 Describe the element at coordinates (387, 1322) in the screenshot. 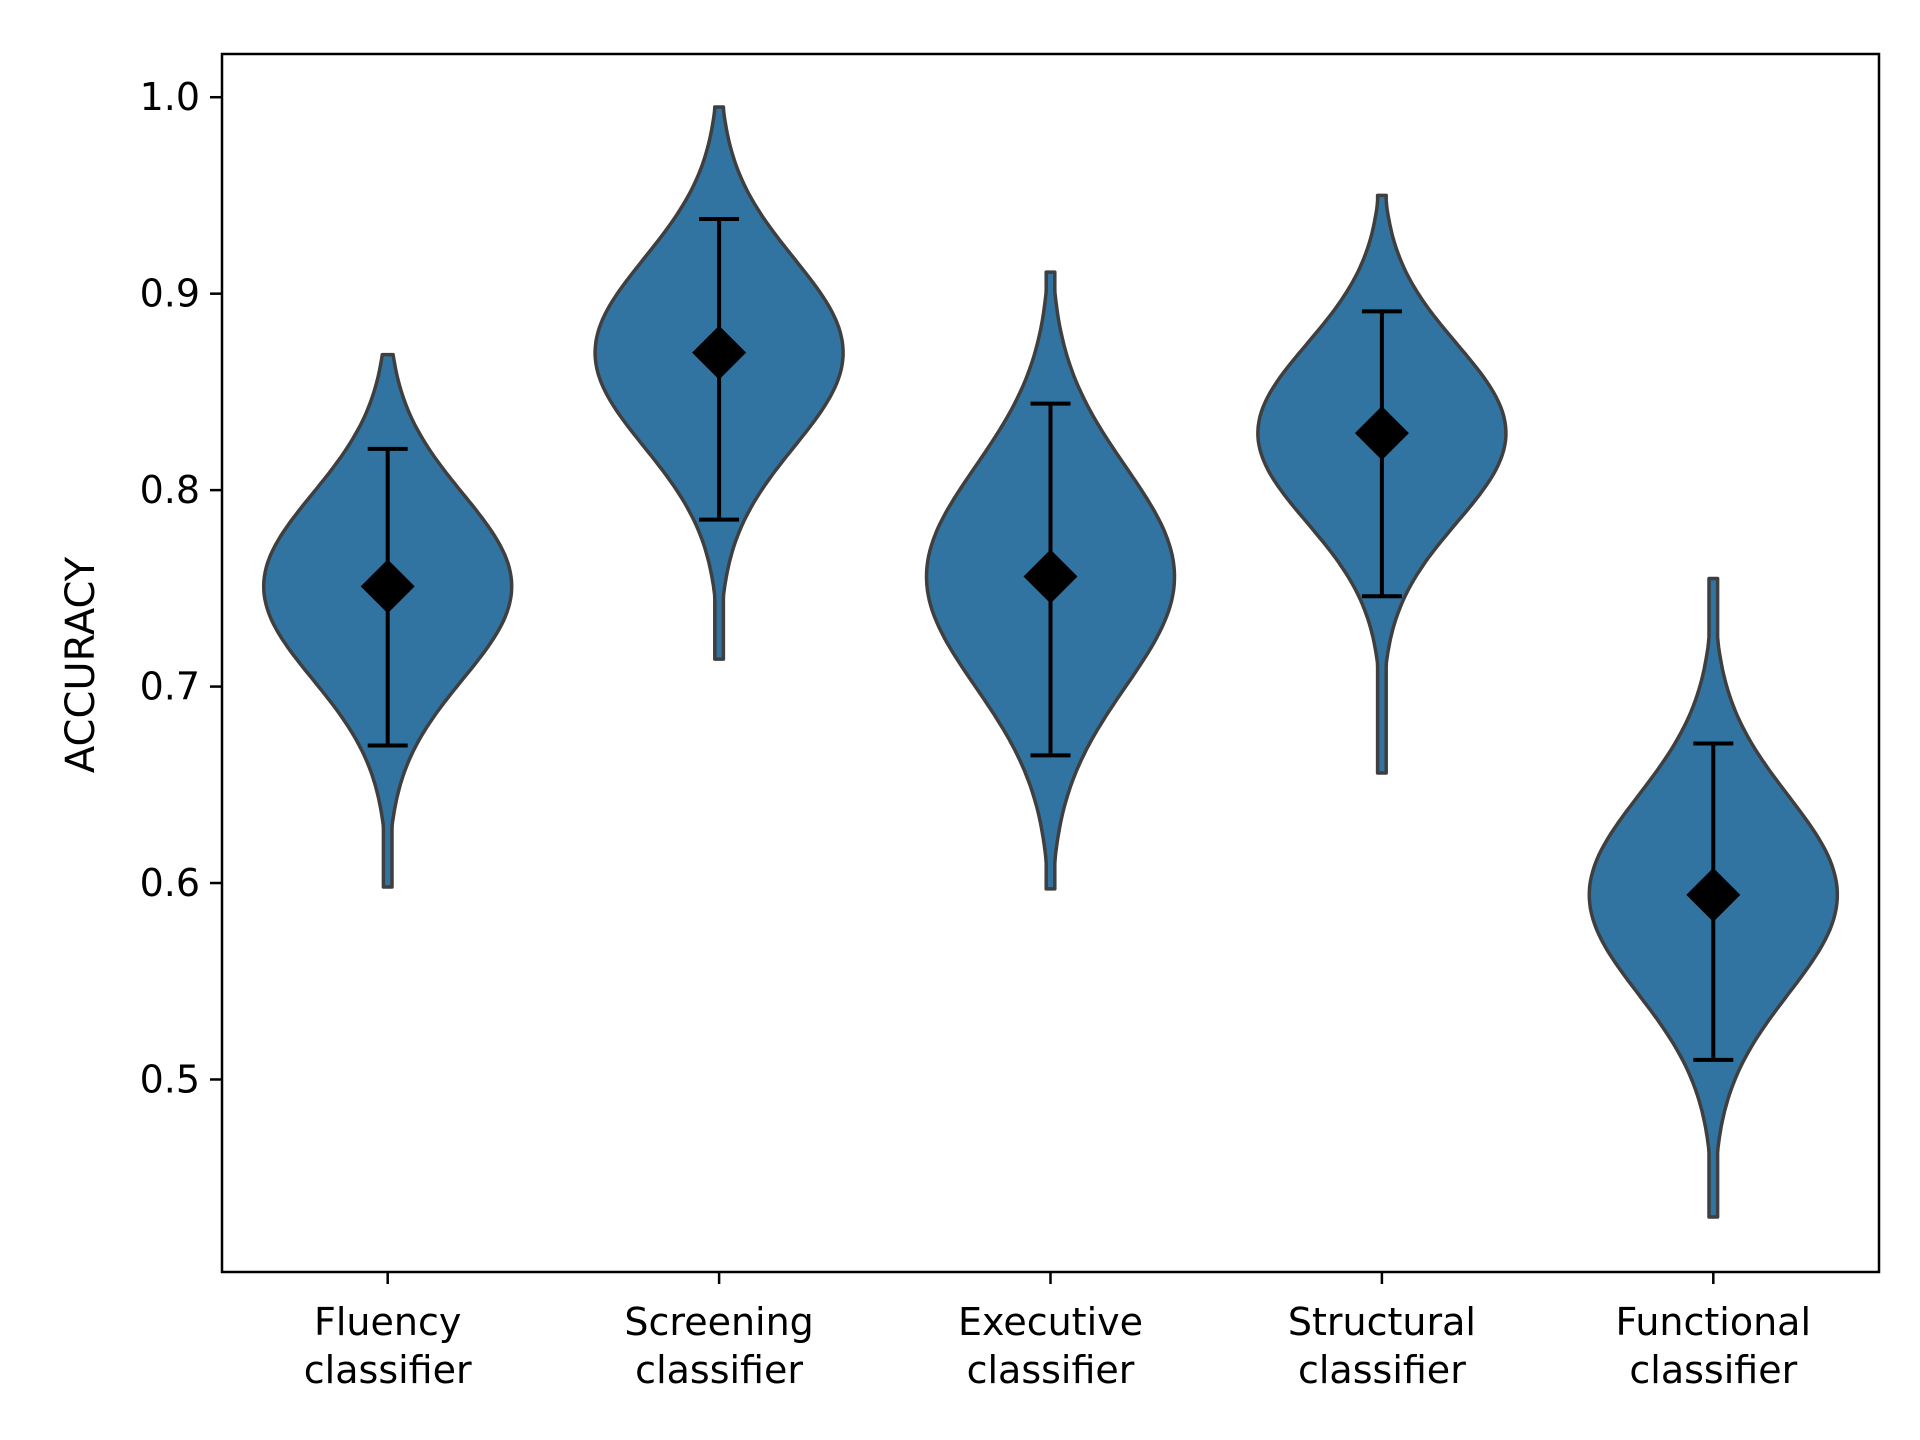

I see `x-tick-label: Fluency` at that location.